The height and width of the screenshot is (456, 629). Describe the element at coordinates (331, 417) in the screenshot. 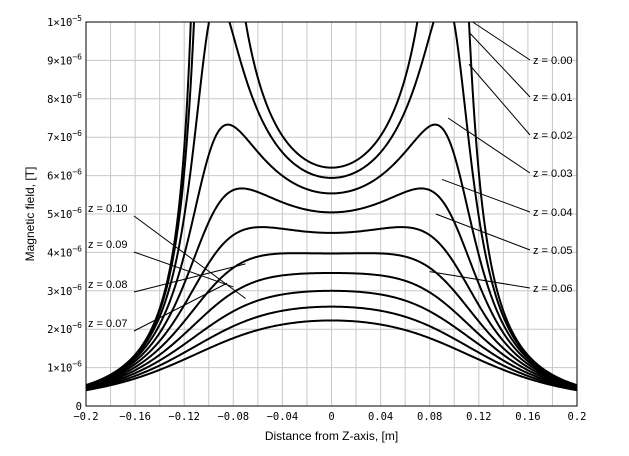

I see `x-tick-label: 0` at that location.